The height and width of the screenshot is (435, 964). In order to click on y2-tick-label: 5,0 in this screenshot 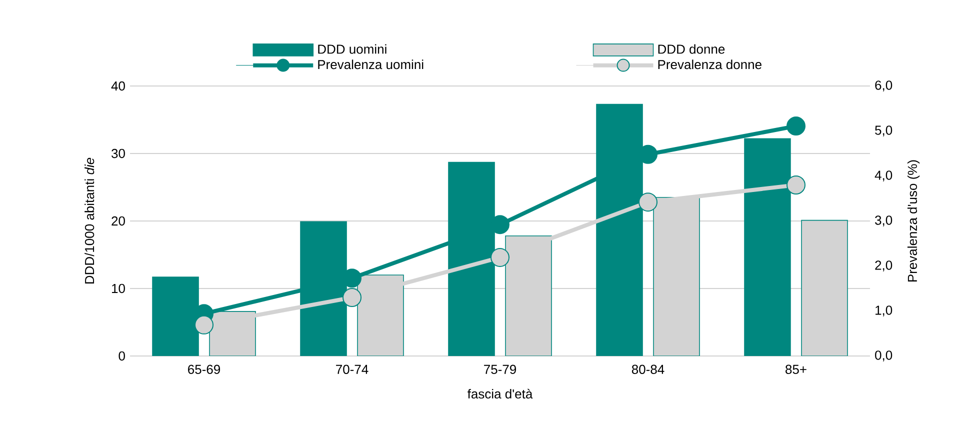, I will do `click(883, 131)`.